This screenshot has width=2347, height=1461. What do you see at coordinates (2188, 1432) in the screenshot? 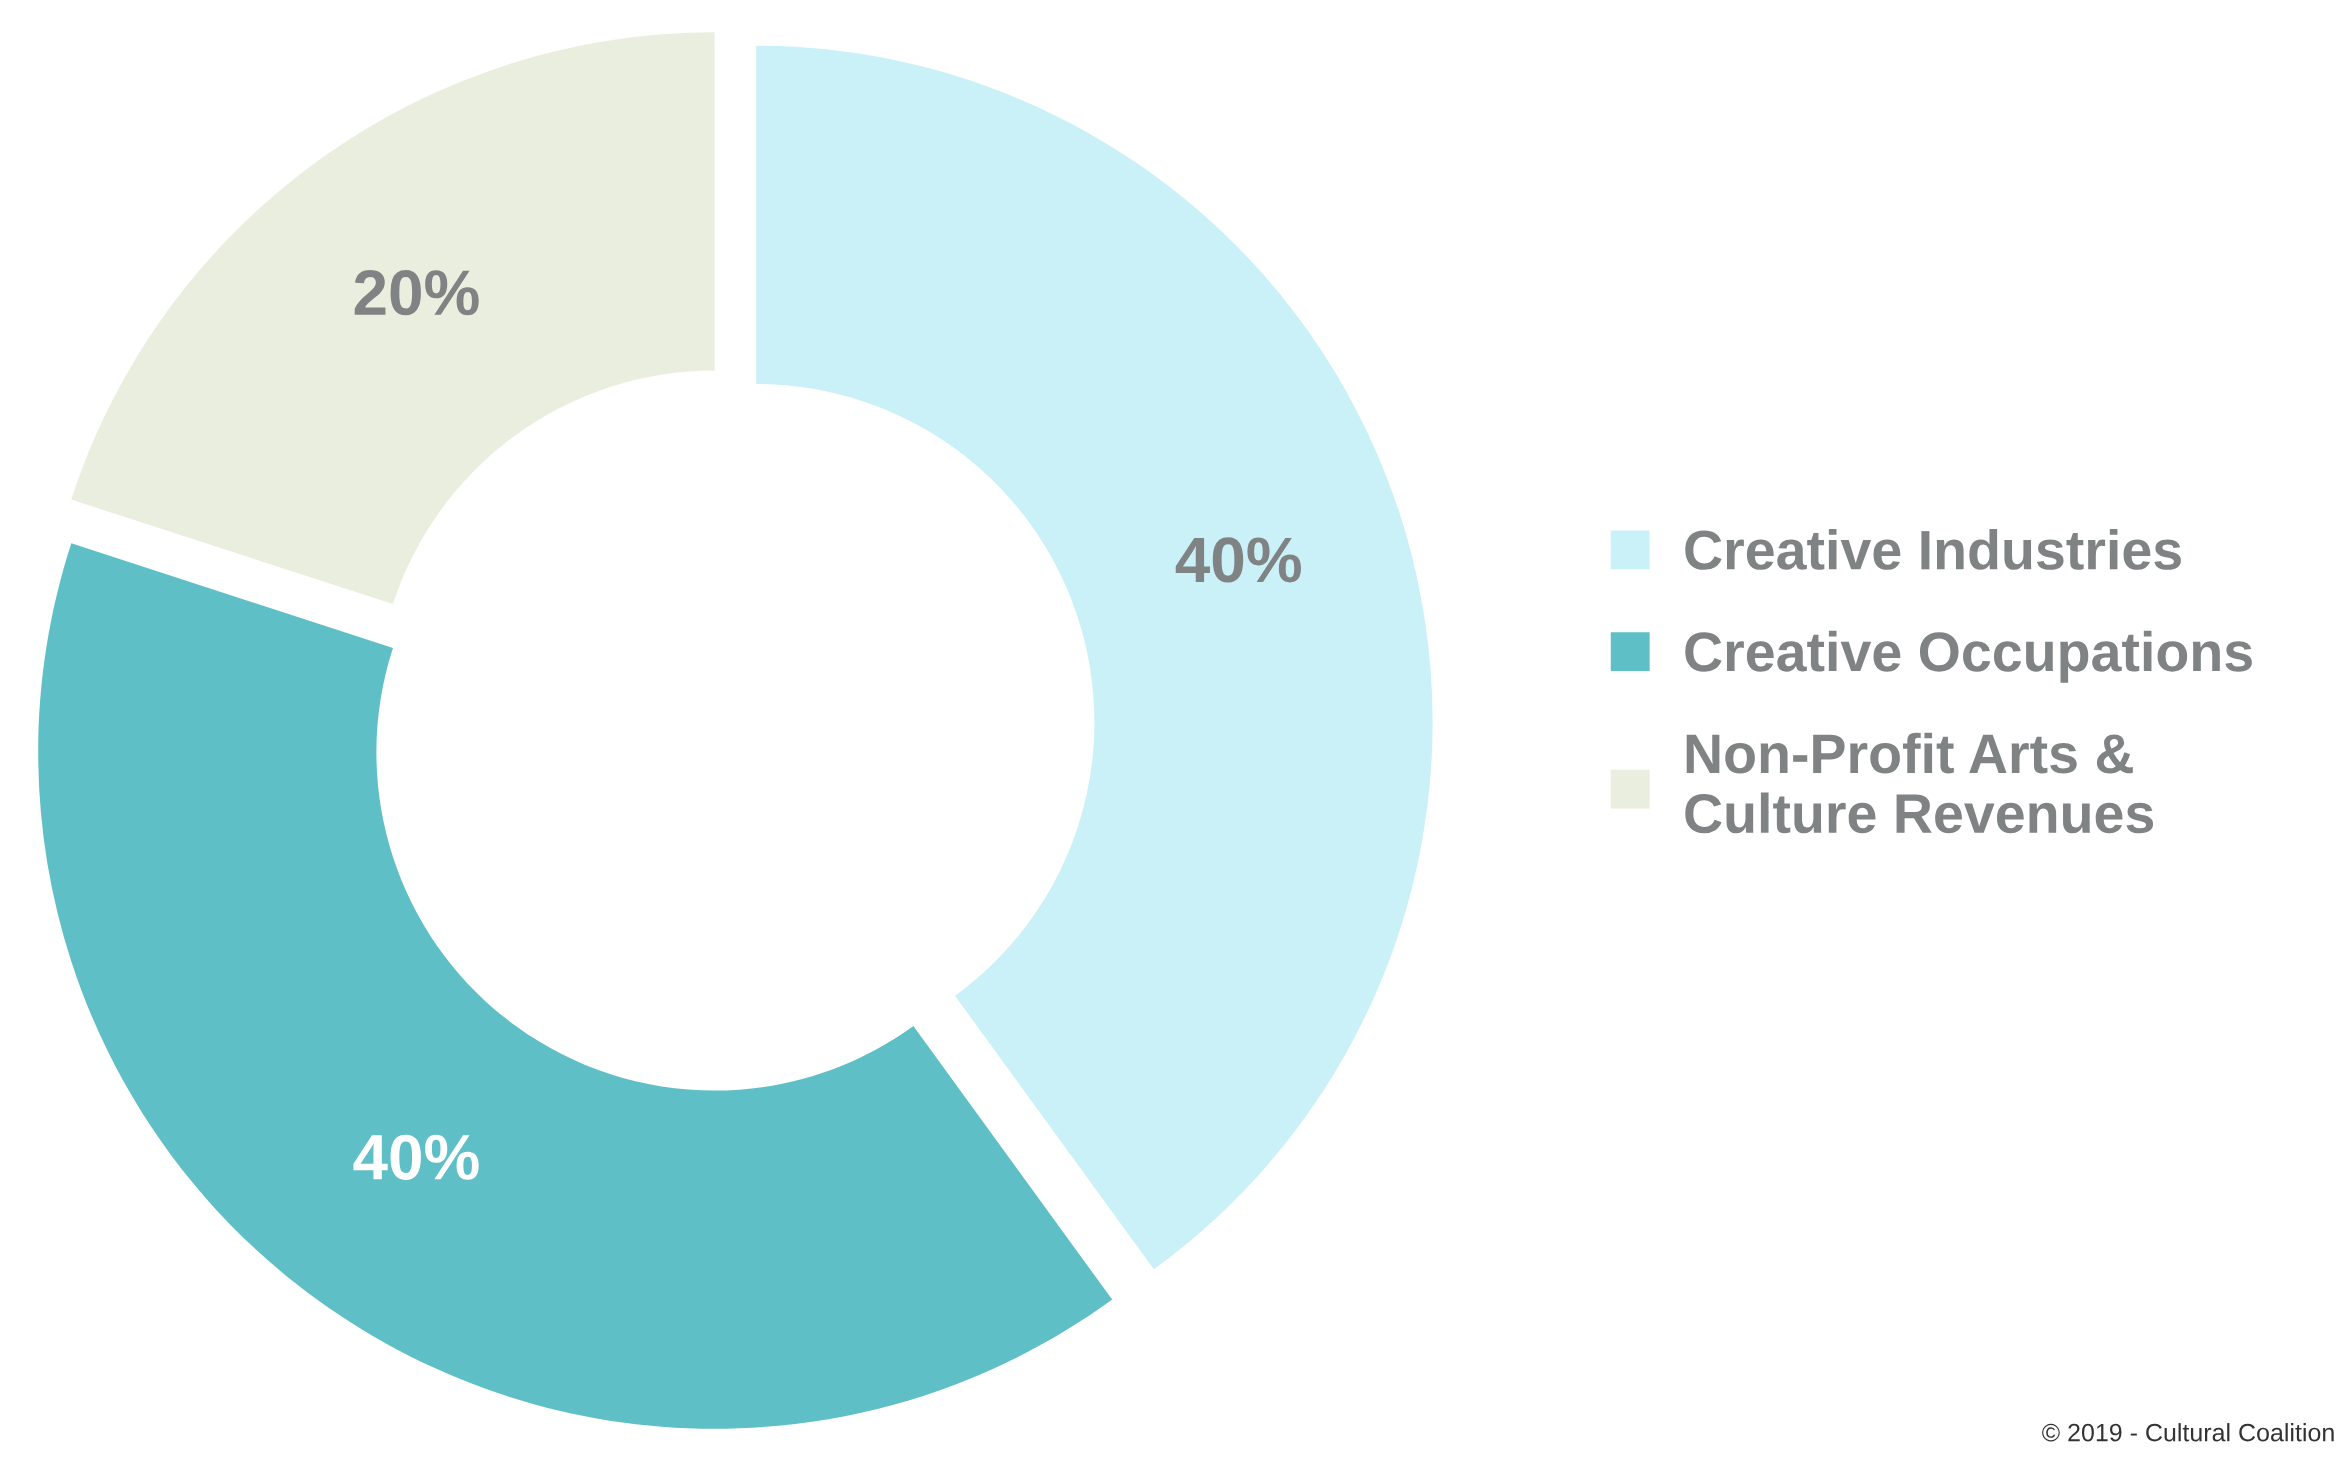
I see `text: © 2019 - Cultural Coalition` at bounding box center [2188, 1432].